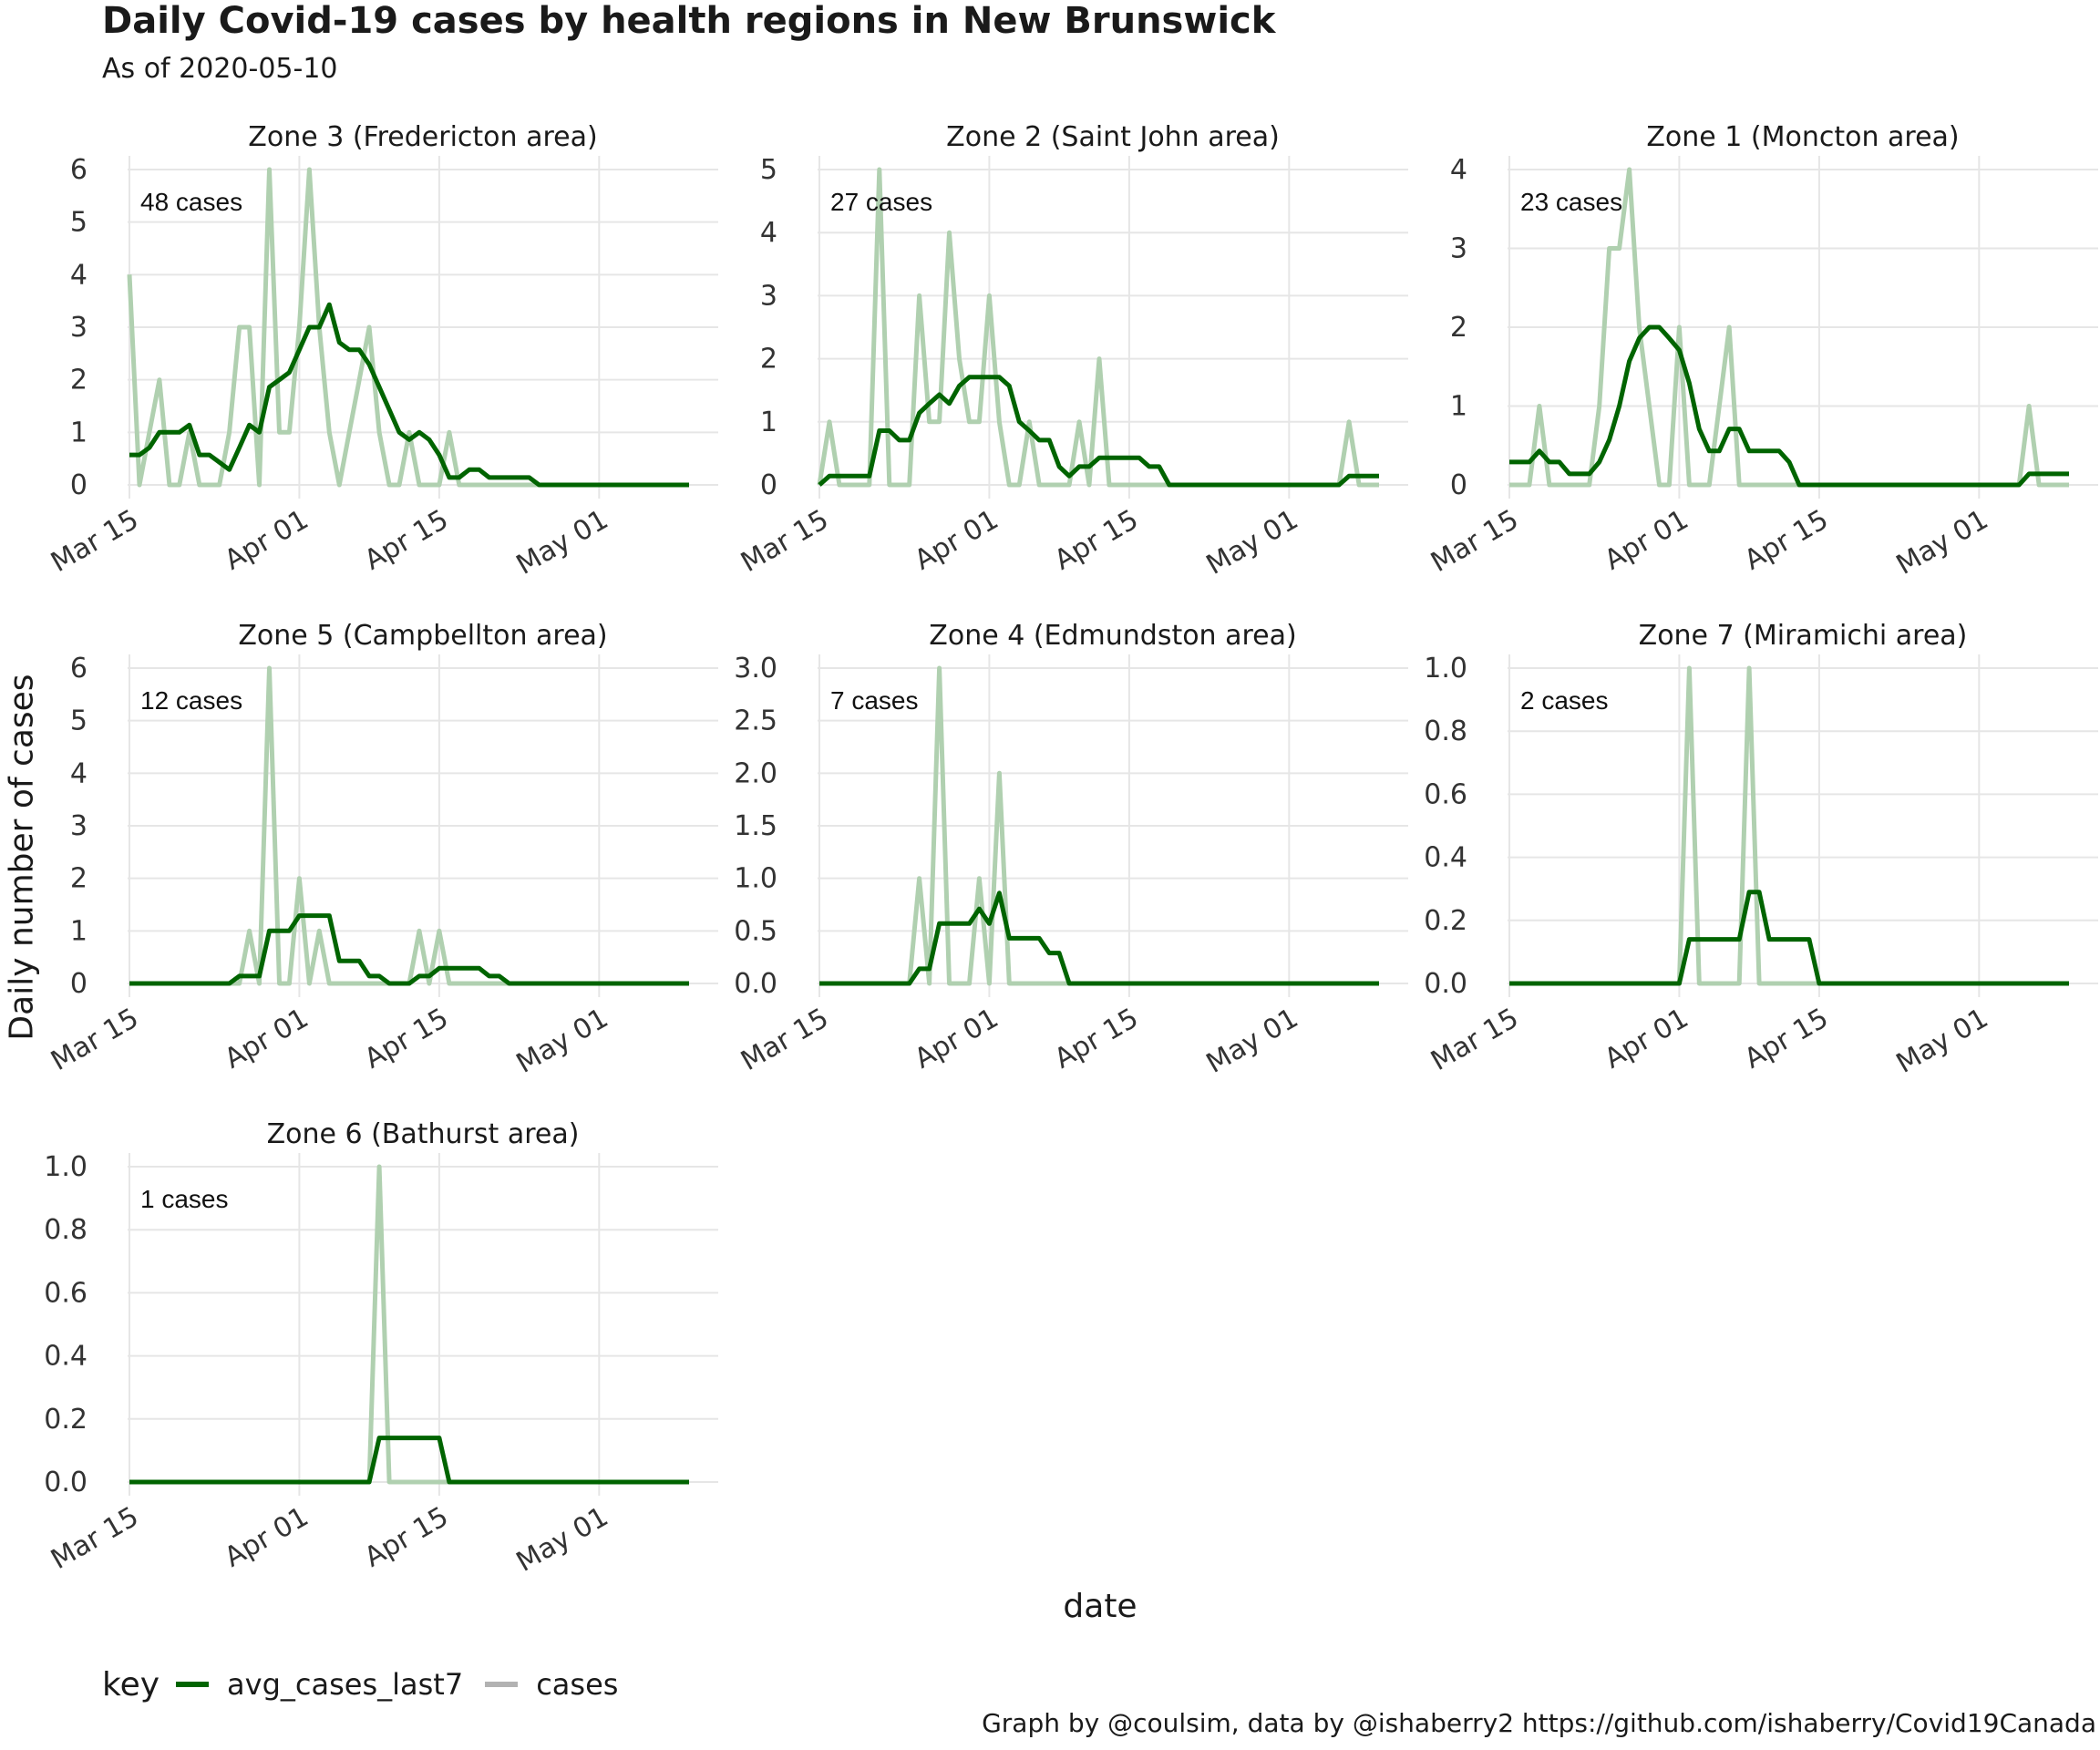 The width and height of the screenshot is (2100, 1750). What do you see at coordinates (424, 1134) in the screenshot?
I see `panel-title: Zone 6 (Bathurst area)` at bounding box center [424, 1134].